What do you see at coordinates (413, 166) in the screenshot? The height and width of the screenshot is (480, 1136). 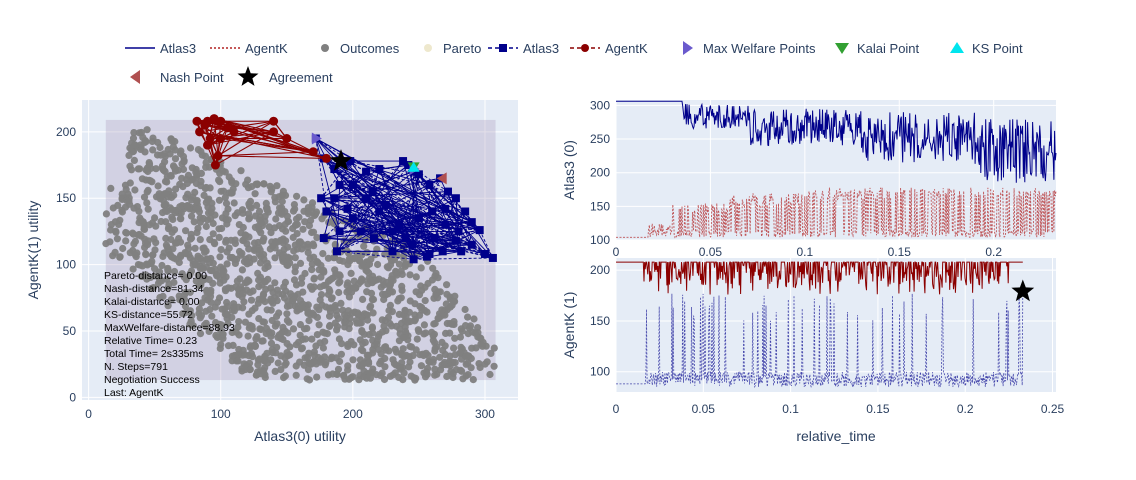 I see `ks-point` at bounding box center [413, 166].